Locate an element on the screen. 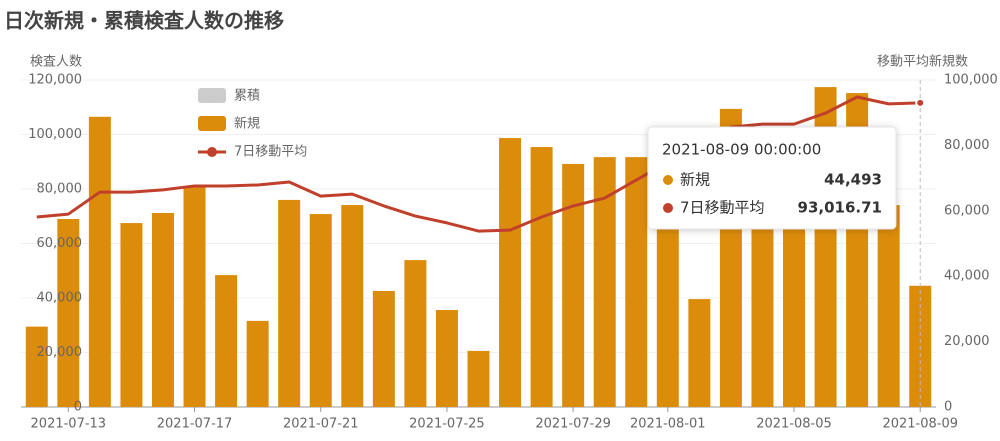 Image resolution: width=1000 pixels, height=441 pixels. tooltip-label: 7日移動平均 is located at coordinates (722, 208).